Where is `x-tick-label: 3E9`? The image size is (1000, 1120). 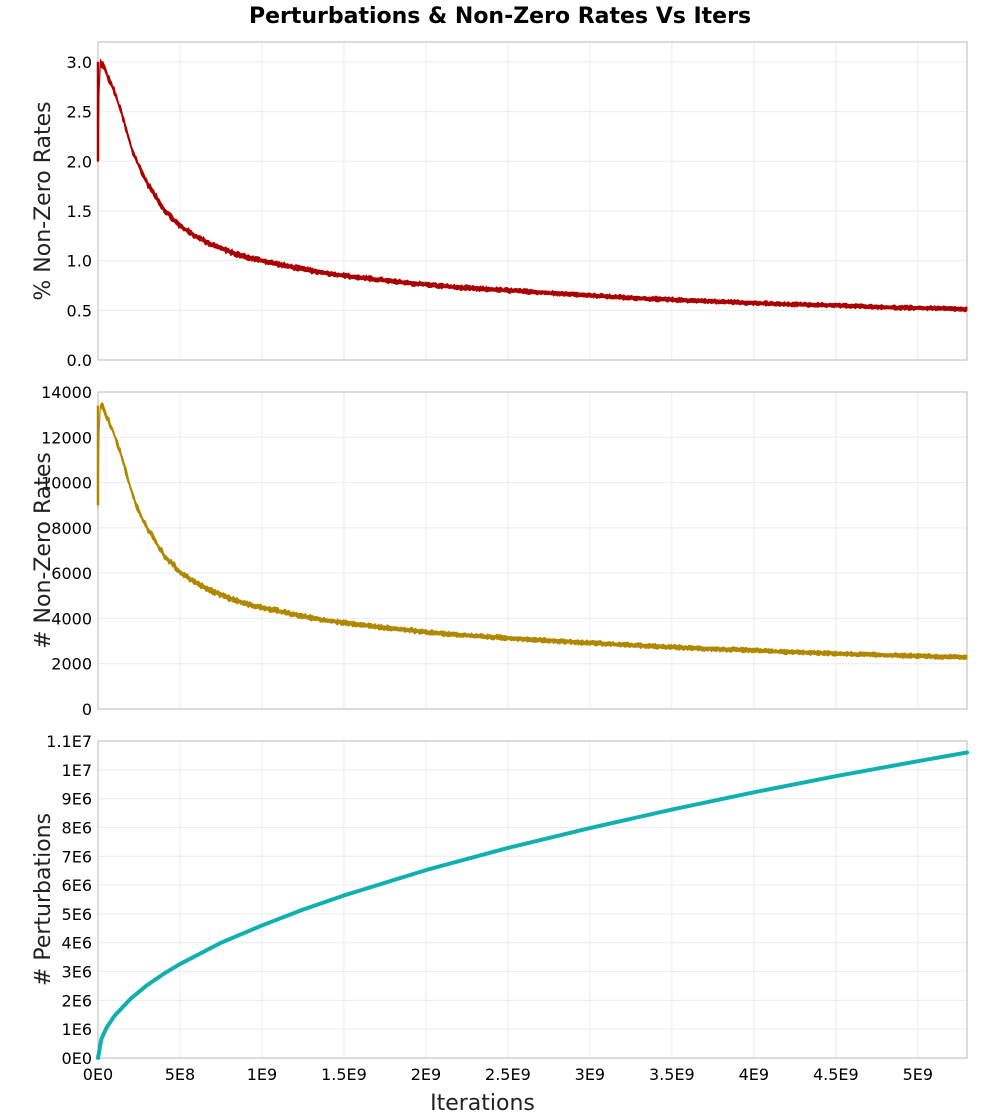 x-tick-label: 3E9 is located at coordinates (590, 1074).